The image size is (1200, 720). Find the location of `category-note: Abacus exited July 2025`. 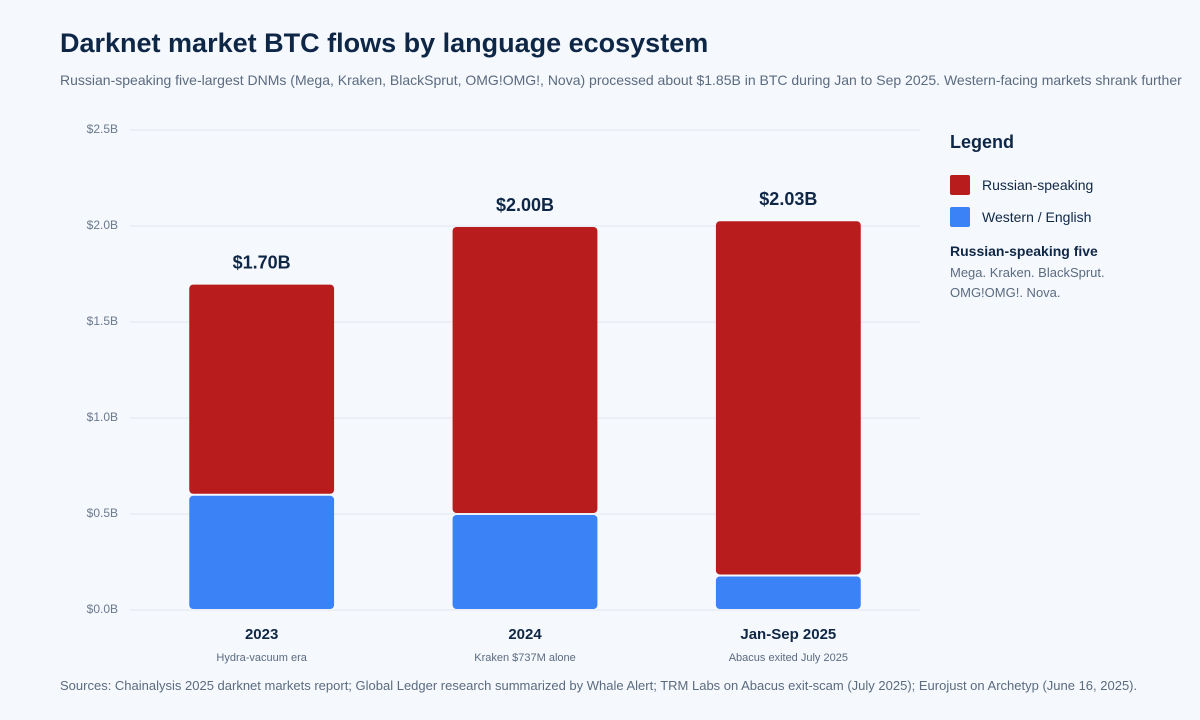

category-note: Abacus exited July 2025 is located at coordinates (788, 658).